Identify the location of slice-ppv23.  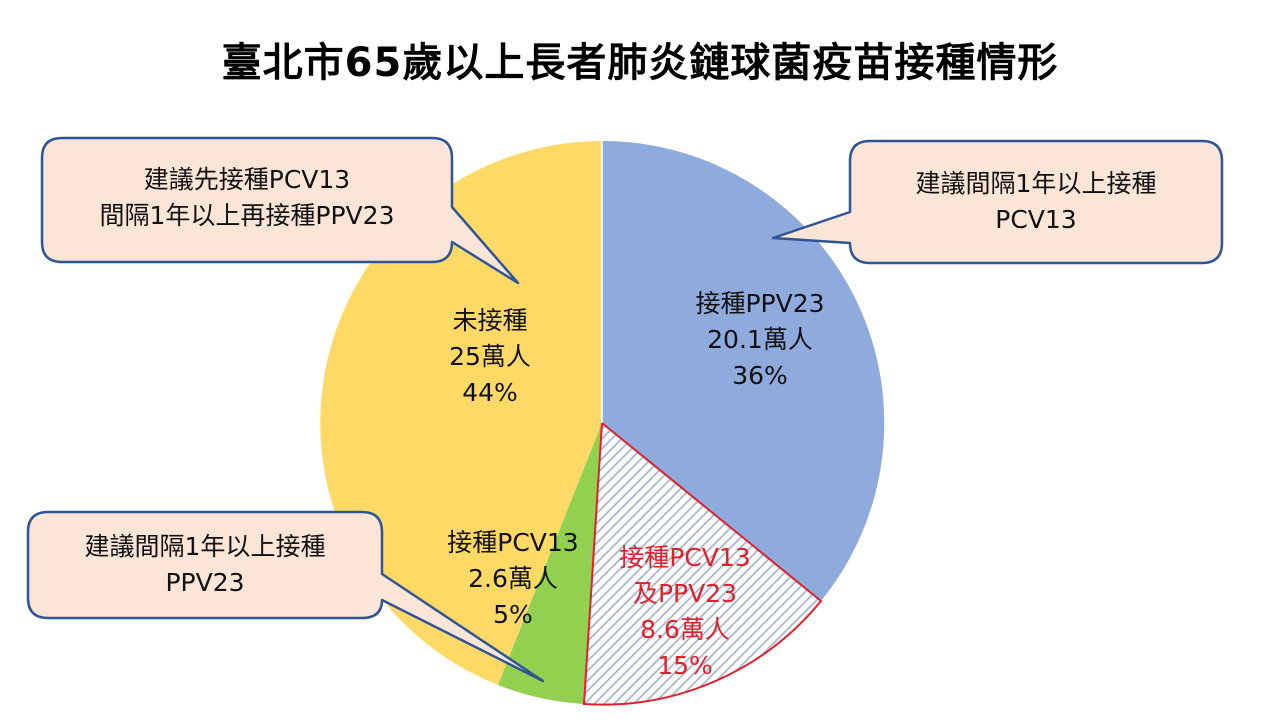
(743, 370).